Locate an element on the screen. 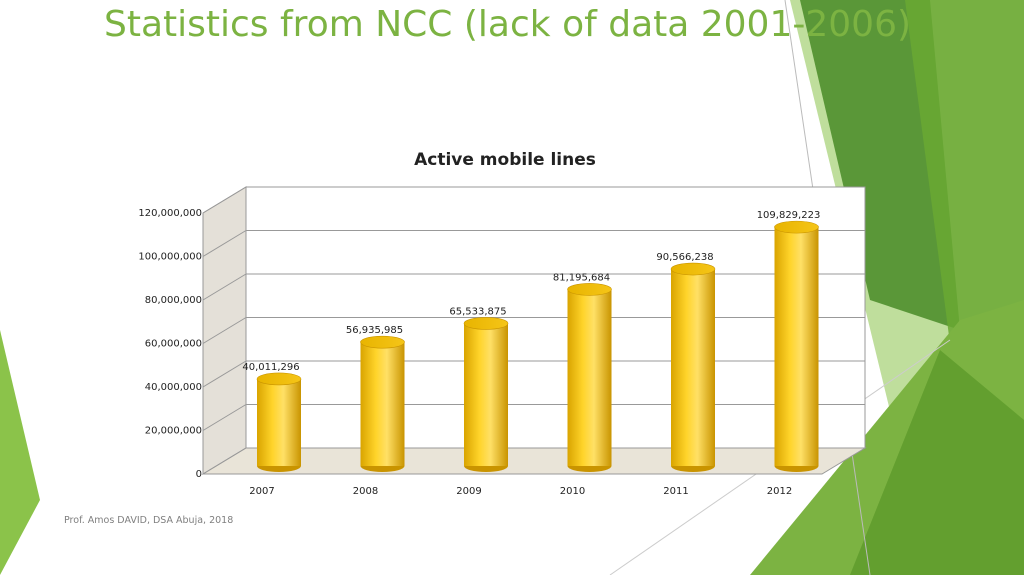 The width and height of the screenshot is (1024, 575). x-tick-label: 2009 is located at coordinates (468, 491).